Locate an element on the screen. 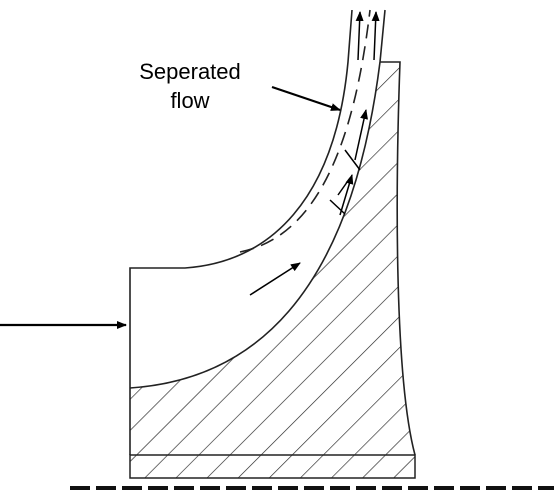 The height and width of the screenshot is (492, 554). label-line: Seperated is located at coordinates (190, 71).